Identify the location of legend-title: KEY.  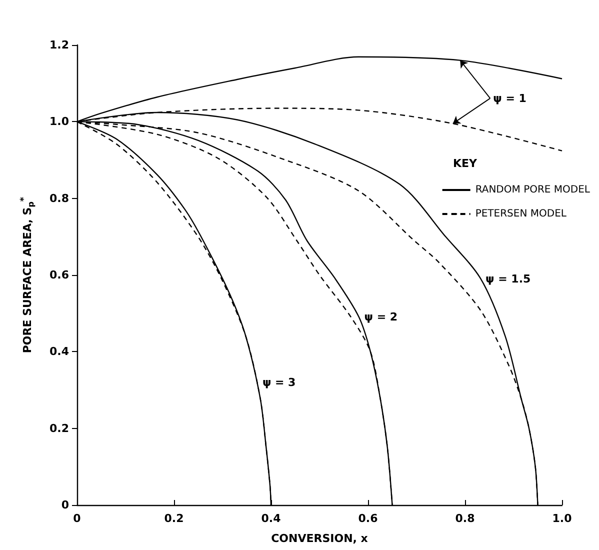
(465, 163).